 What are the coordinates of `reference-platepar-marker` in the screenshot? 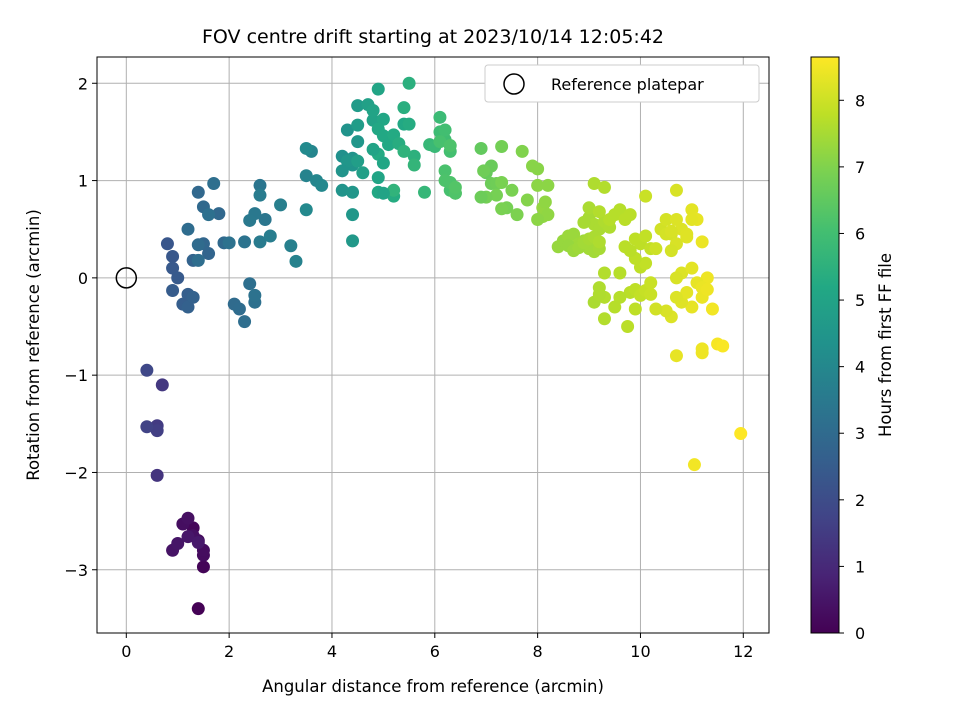 It's located at (126, 278).